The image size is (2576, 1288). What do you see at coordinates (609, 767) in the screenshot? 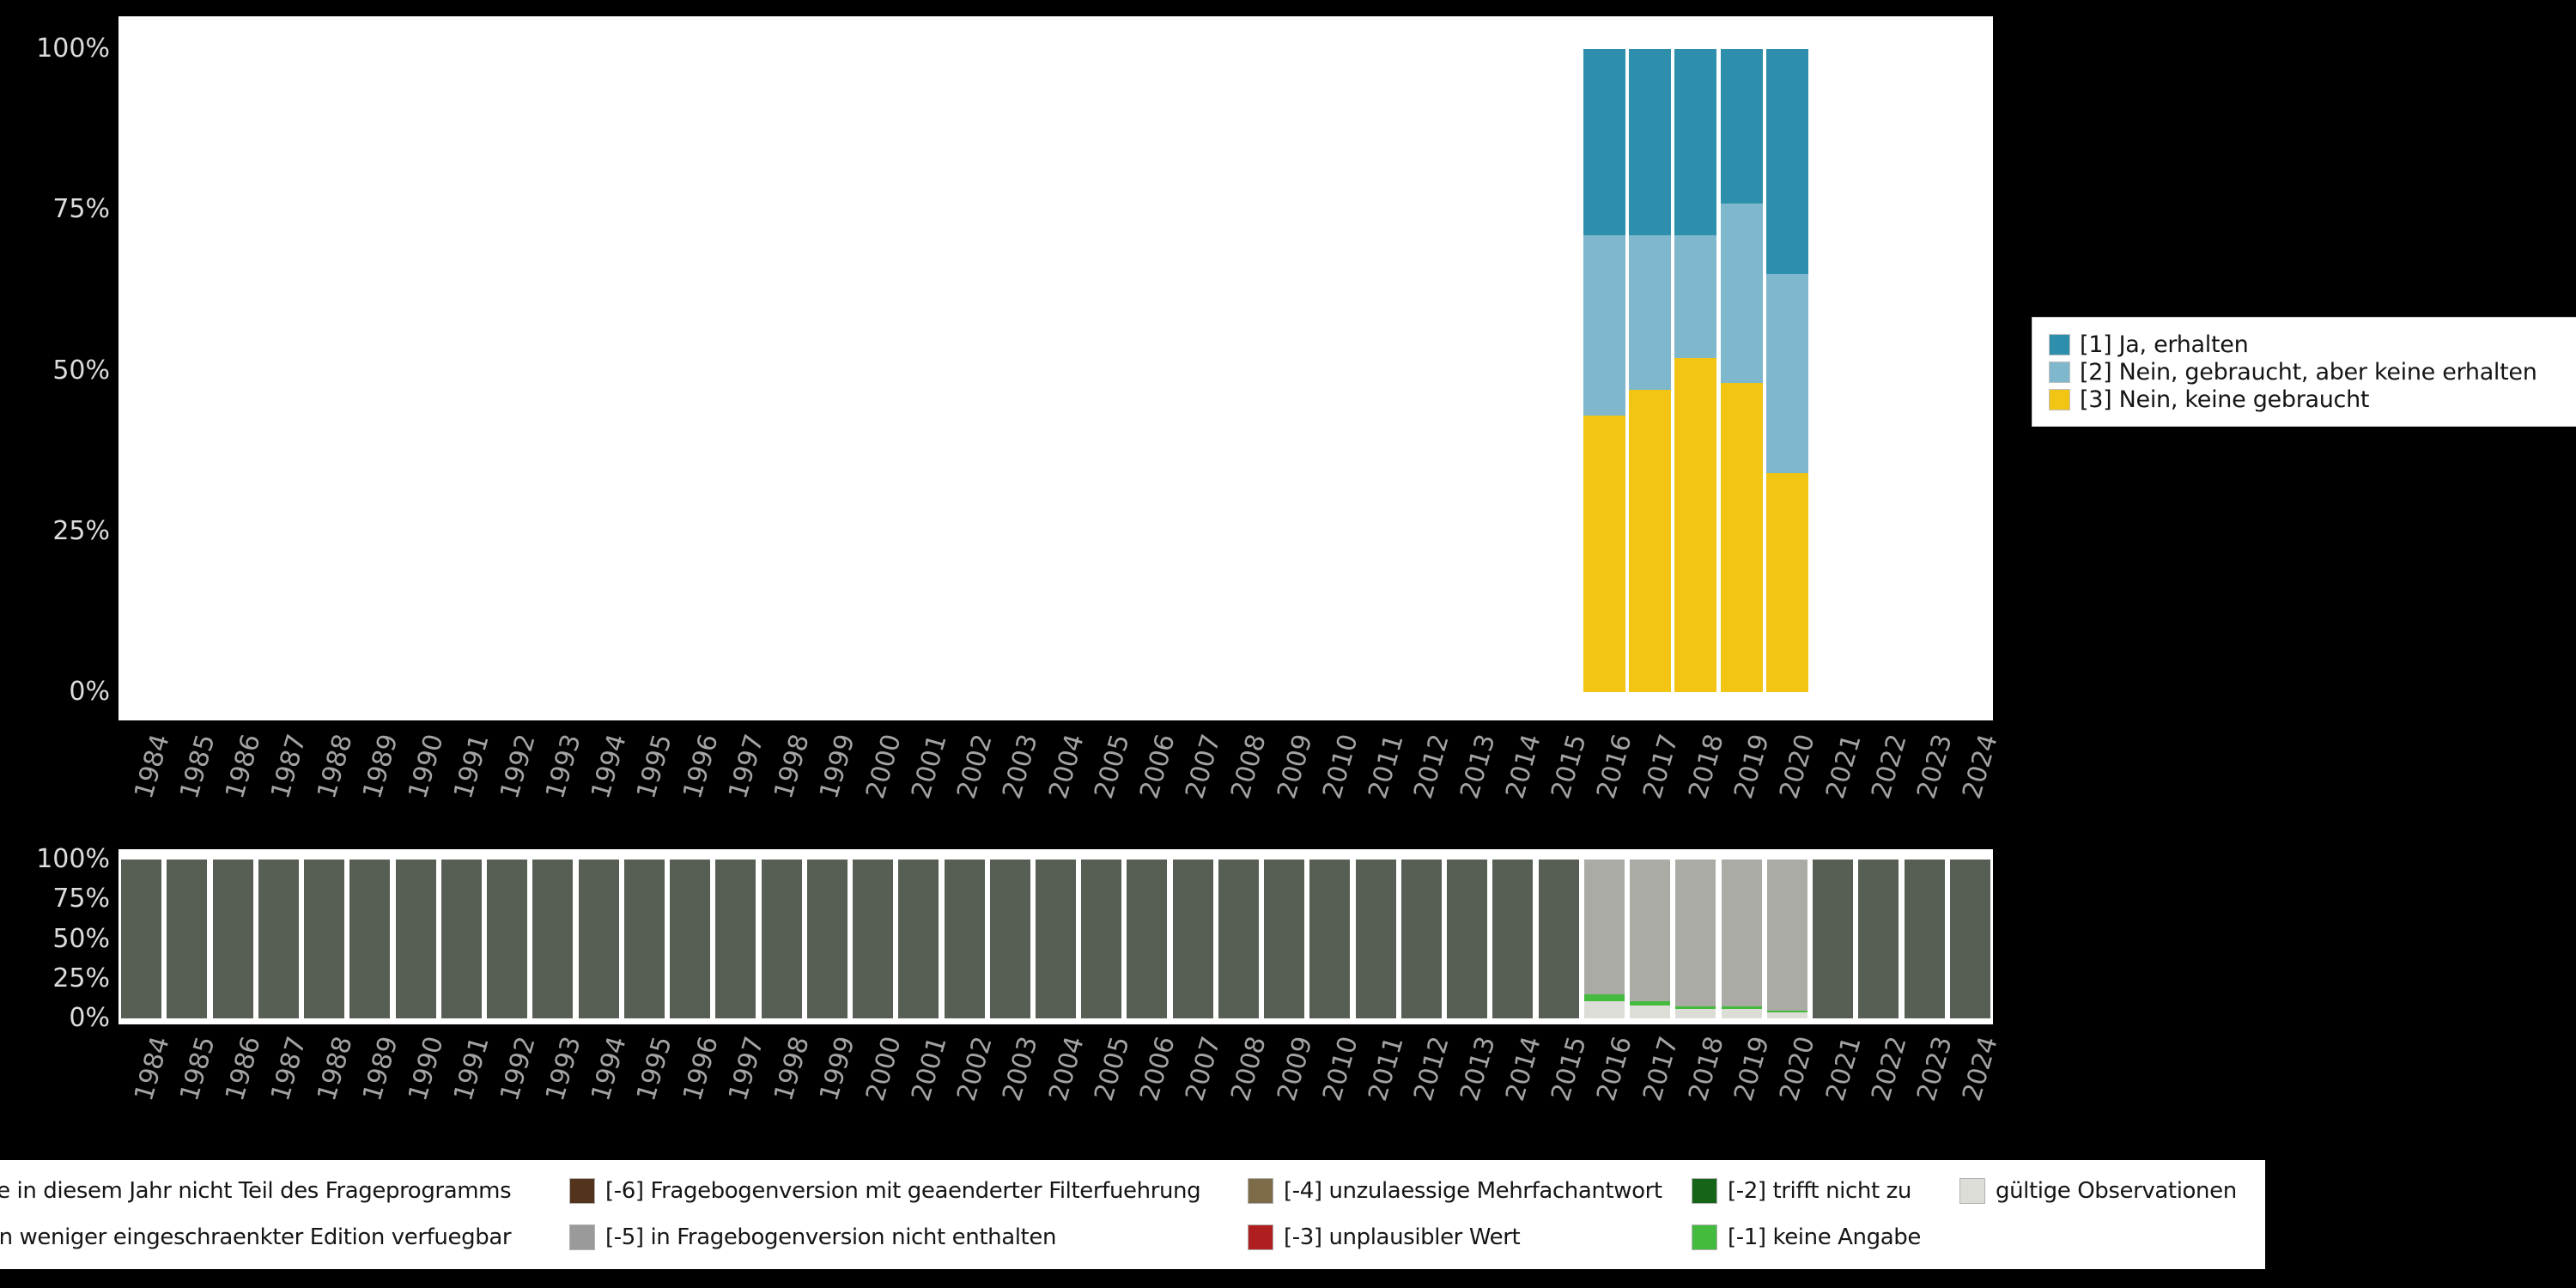
I see `main-x-tick-label: 1994` at bounding box center [609, 767].